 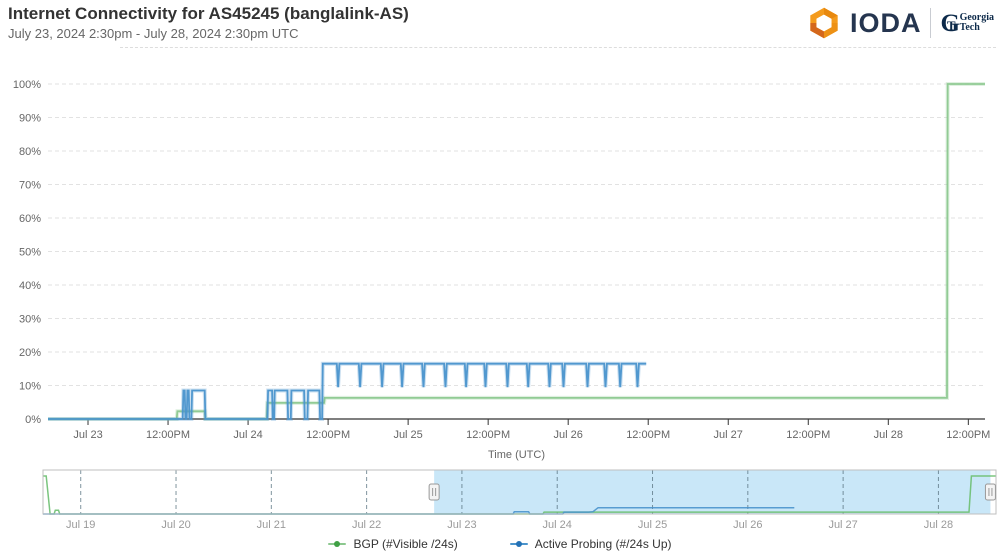 I want to click on y-axis-label: 80%, so click(x=30, y=152).